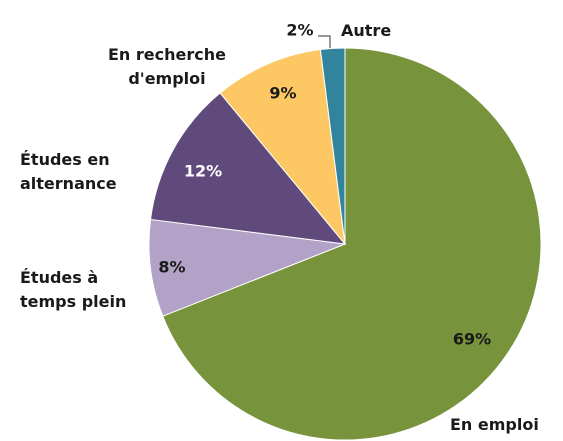  What do you see at coordinates (171, 267) in the screenshot?
I see `value-label: 8%` at bounding box center [171, 267].